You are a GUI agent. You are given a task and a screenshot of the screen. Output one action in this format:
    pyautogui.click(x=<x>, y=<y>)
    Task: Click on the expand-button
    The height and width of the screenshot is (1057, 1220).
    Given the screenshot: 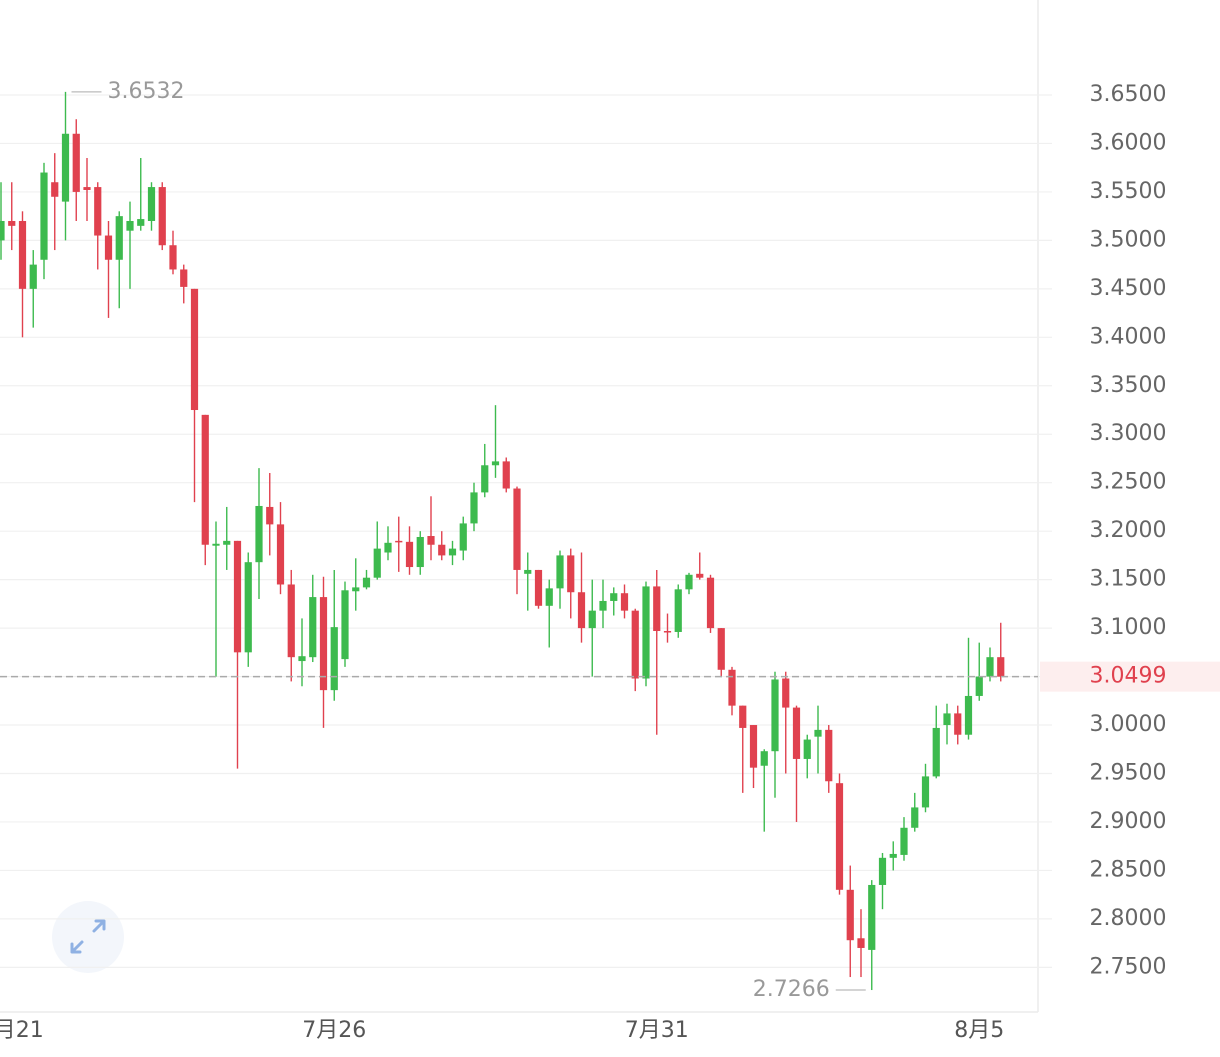 What is the action you would take?
    pyautogui.click(x=88, y=937)
    